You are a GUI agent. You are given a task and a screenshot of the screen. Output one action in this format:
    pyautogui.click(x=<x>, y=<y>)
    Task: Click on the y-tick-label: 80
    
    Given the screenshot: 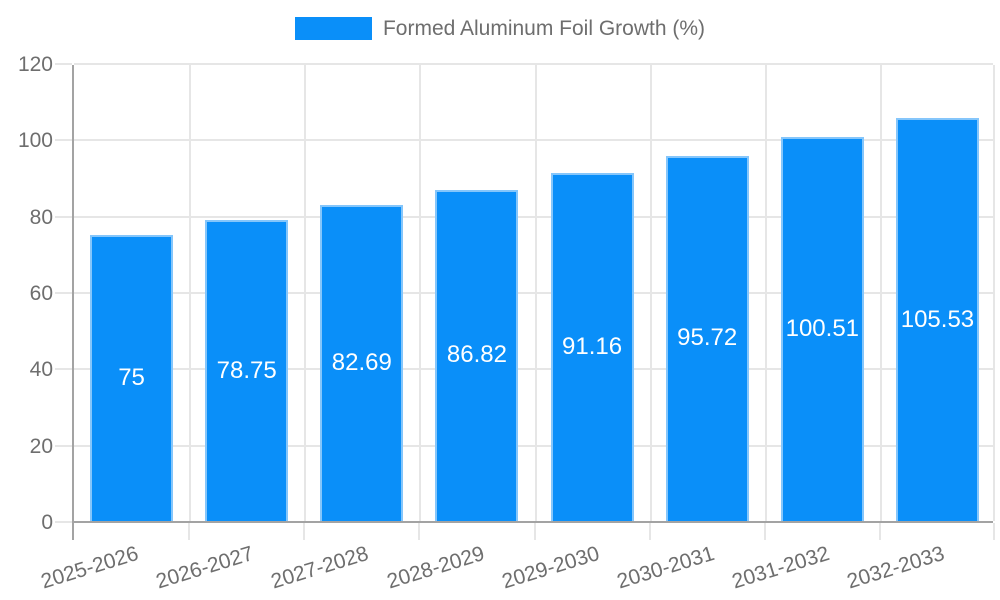 What is the action you would take?
    pyautogui.click(x=41, y=217)
    